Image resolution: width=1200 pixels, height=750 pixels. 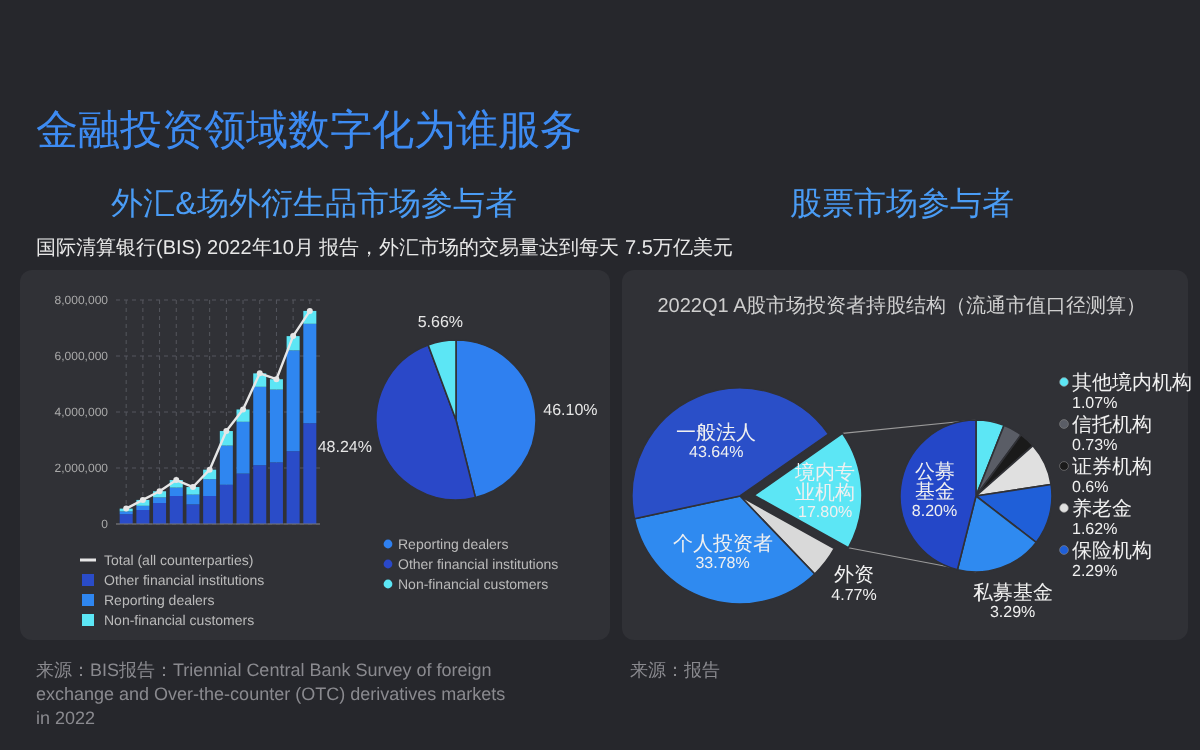 What do you see at coordinates (934, 511) in the screenshot?
I see `data-label: 8.20%` at bounding box center [934, 511].